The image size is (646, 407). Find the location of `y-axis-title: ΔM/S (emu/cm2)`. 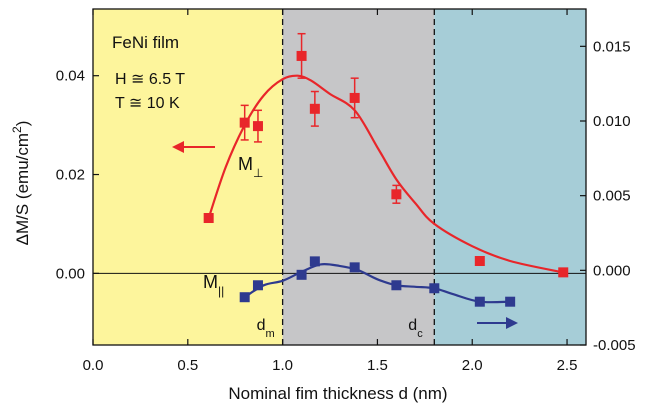

y-axis-title: ΔM/S (emu/cm2) is located at coordinates (21, 183).